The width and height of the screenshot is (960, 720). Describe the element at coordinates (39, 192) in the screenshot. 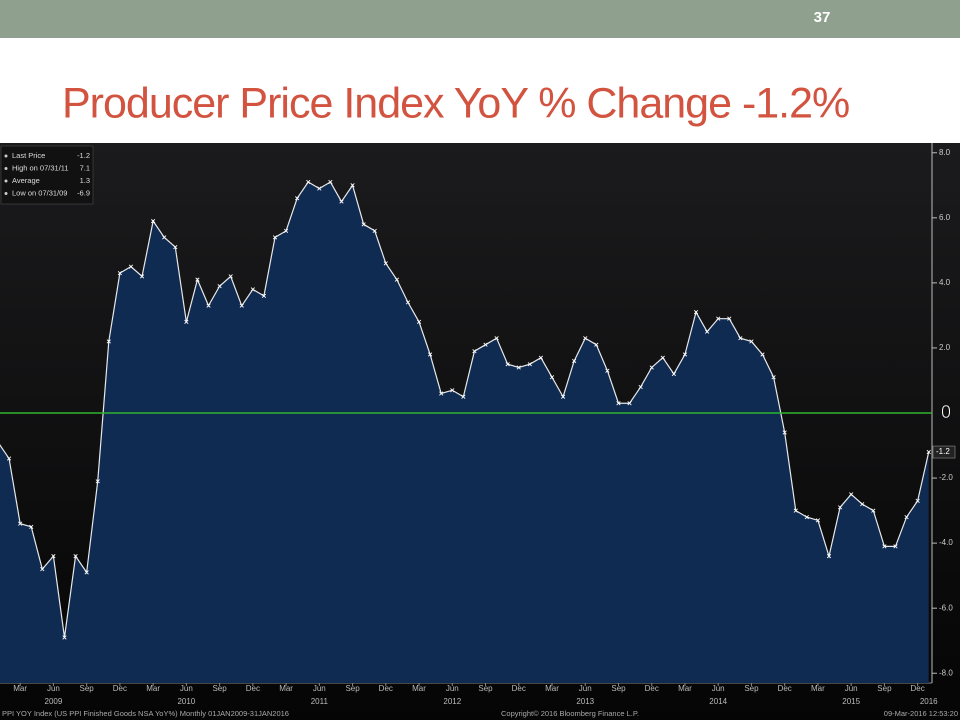

I see `legend-label: Low on 07/31/09` at that location.